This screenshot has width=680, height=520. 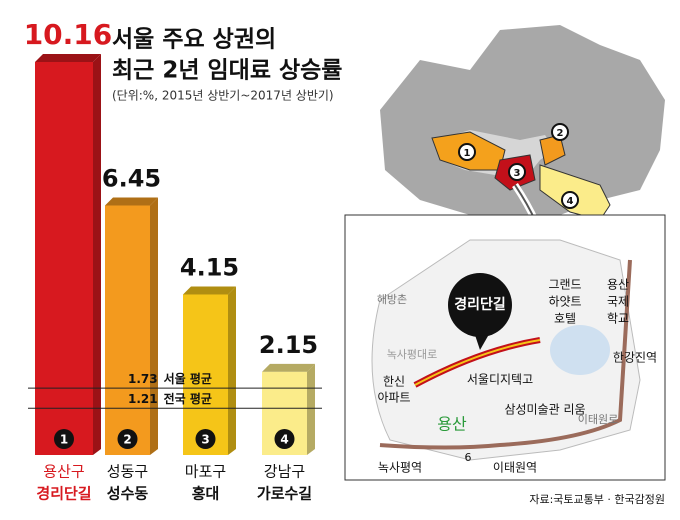 I want to click on map-rank-label: 1, so click(x=467, y=153).